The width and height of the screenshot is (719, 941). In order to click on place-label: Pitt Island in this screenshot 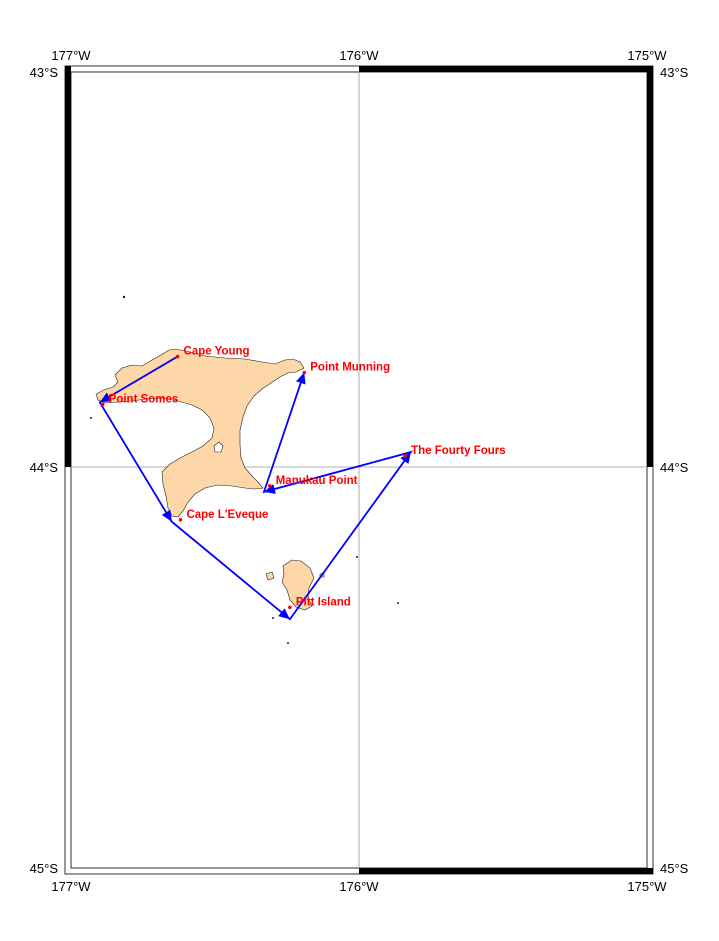, I will do `click(323, 602)`.